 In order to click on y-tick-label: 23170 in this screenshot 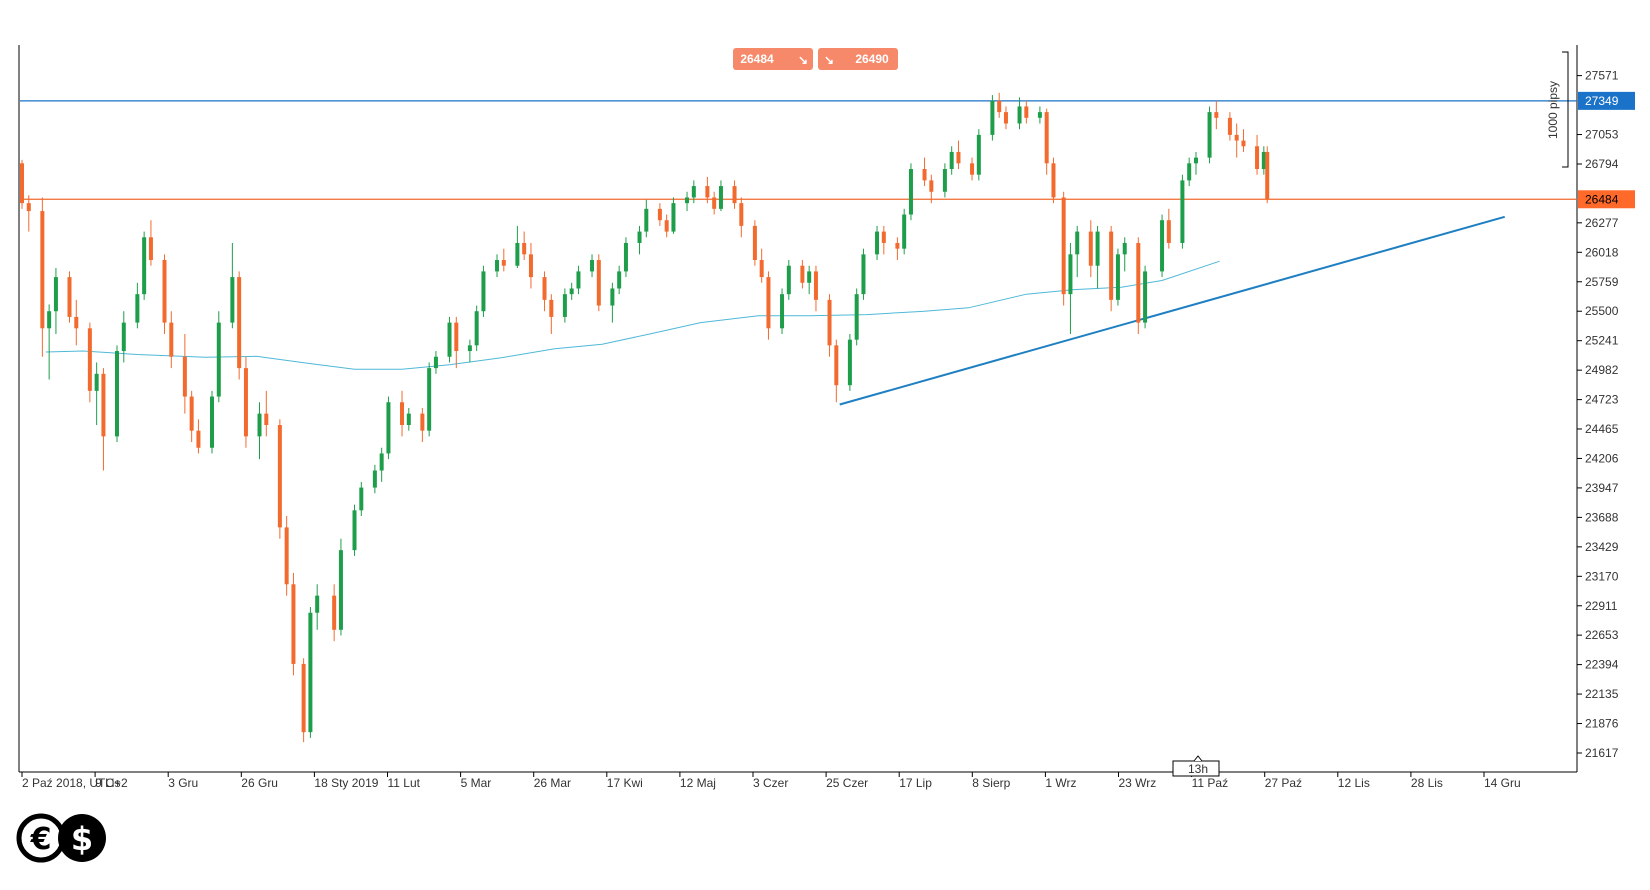, I will do `click(1602, 576)`.